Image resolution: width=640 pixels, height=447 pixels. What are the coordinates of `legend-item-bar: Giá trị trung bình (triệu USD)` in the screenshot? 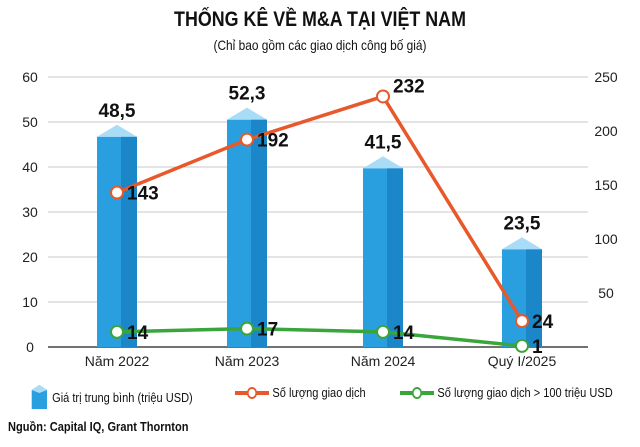 It's located at (111, 397).